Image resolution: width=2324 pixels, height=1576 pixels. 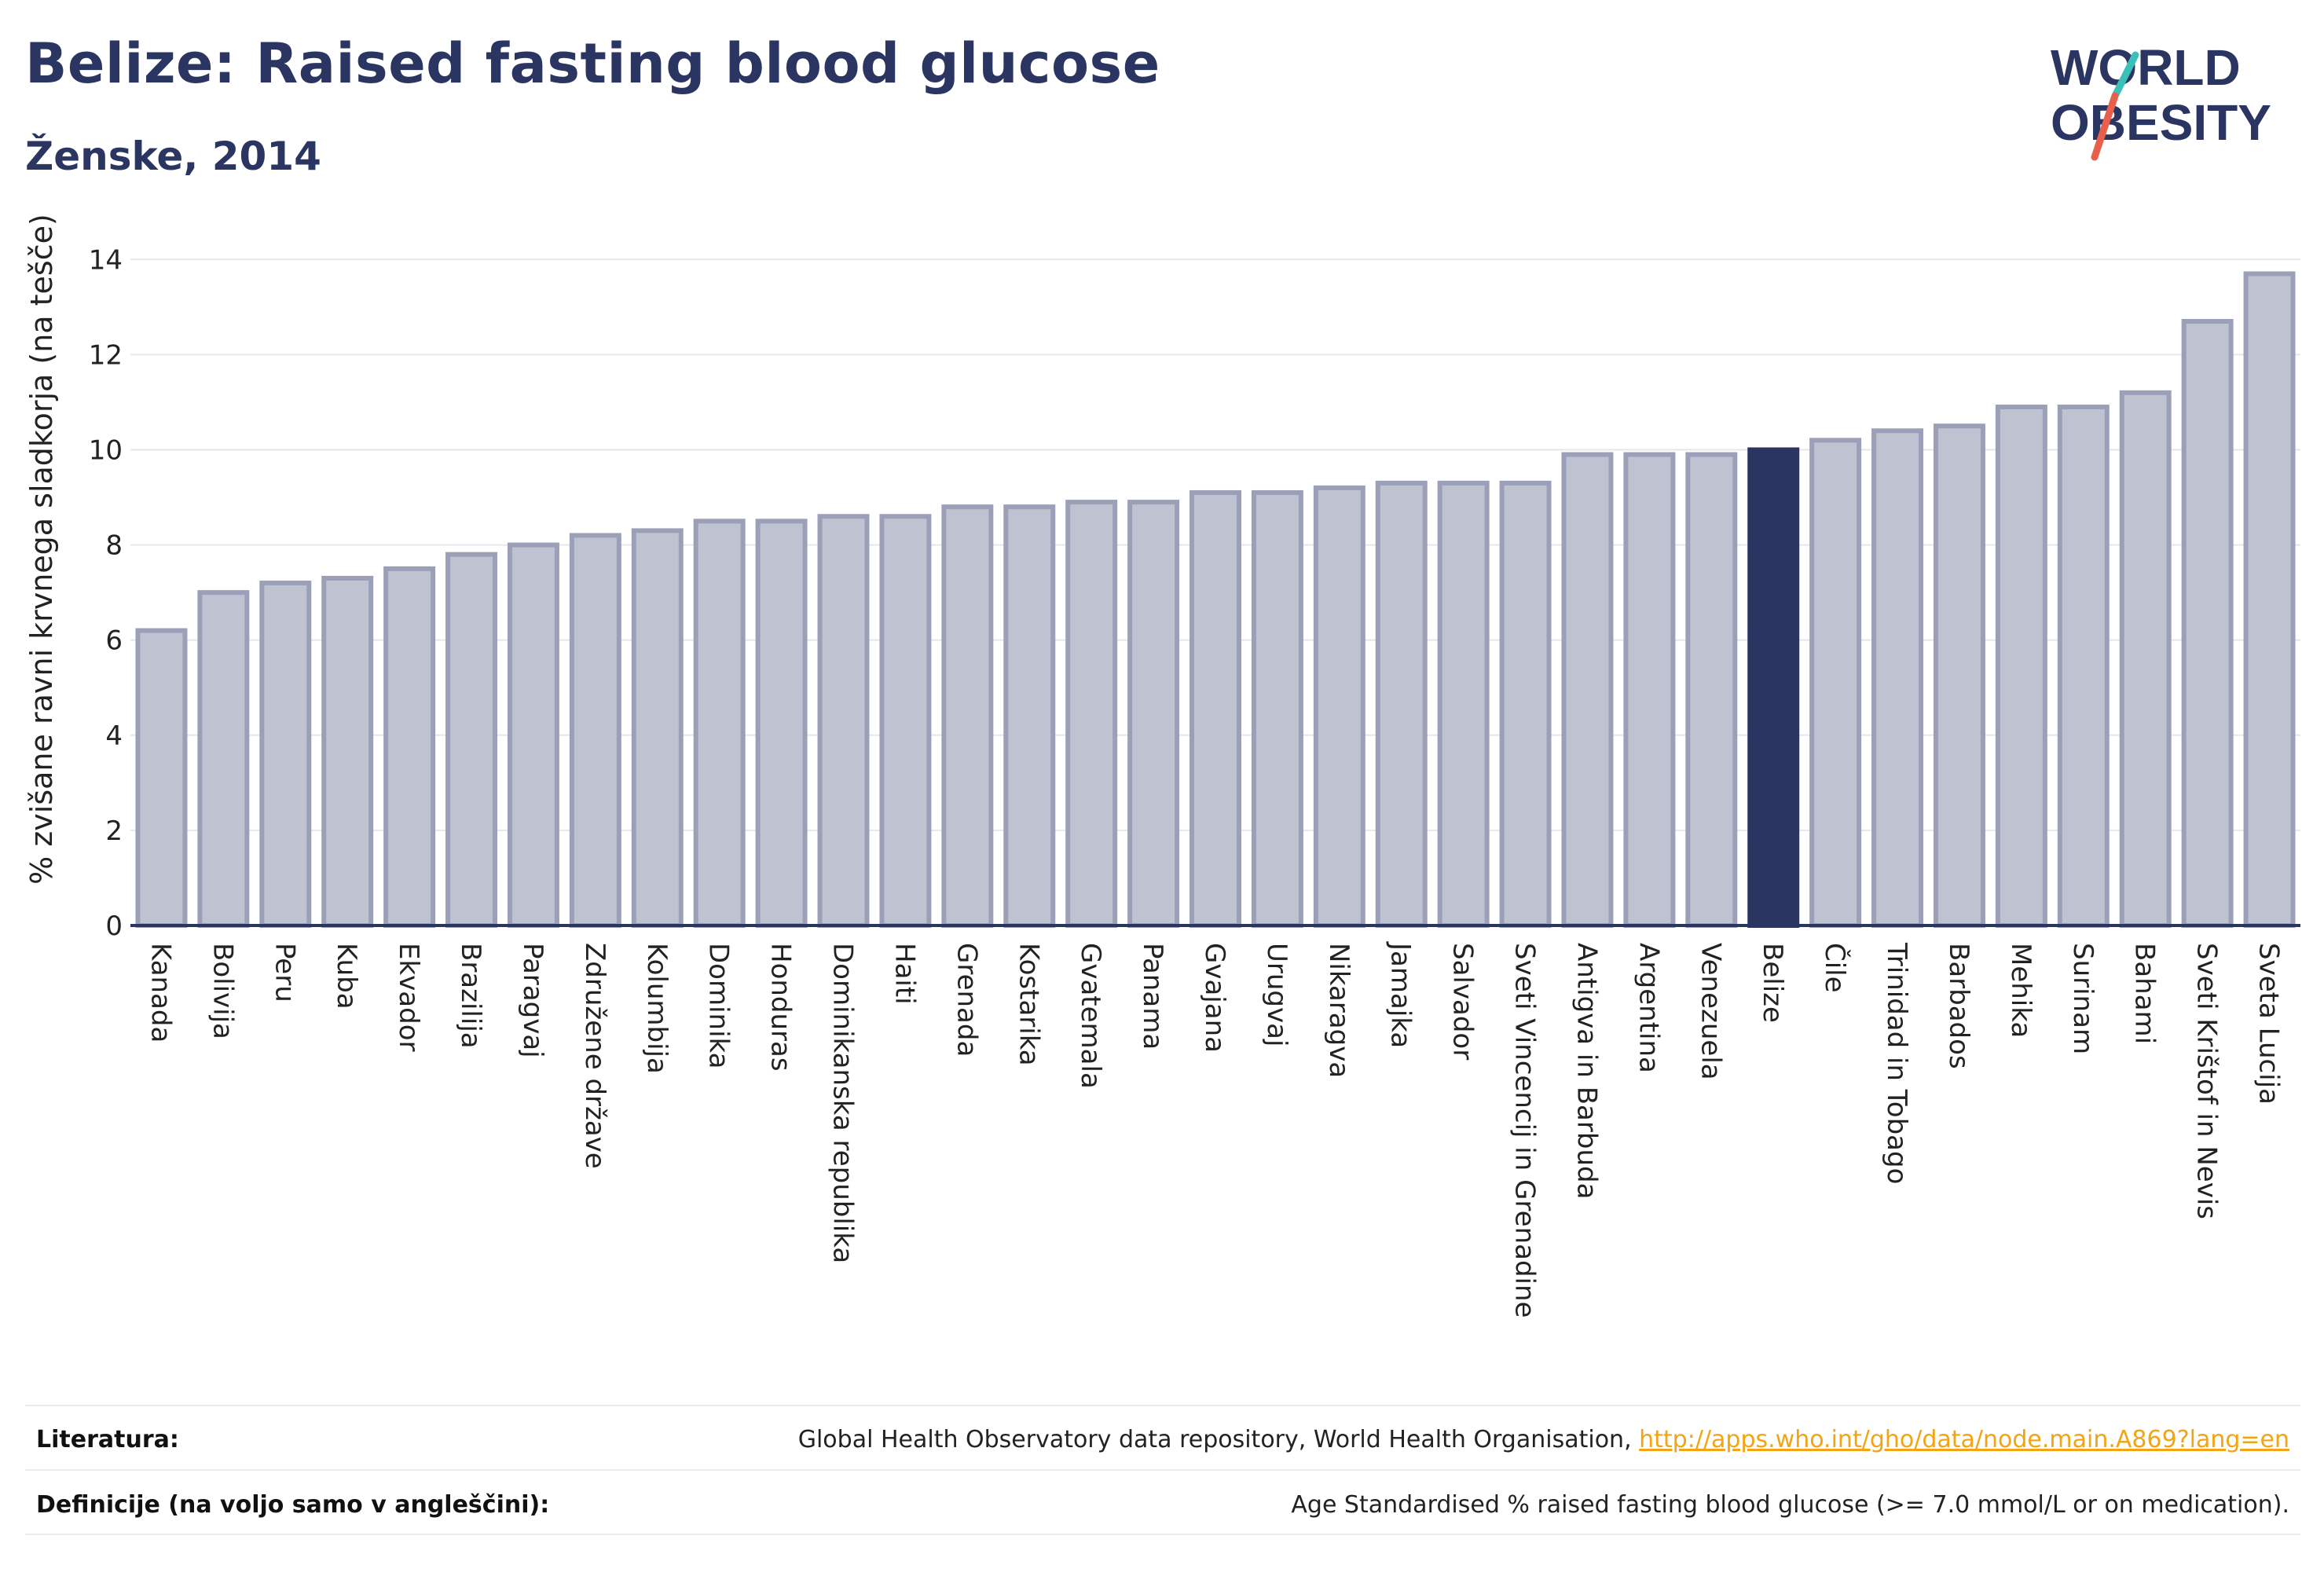 What do you see at coordinates (106, 355) in the screenshot?
I see `y-tick-label: 12` at bounding box center [106, 355].